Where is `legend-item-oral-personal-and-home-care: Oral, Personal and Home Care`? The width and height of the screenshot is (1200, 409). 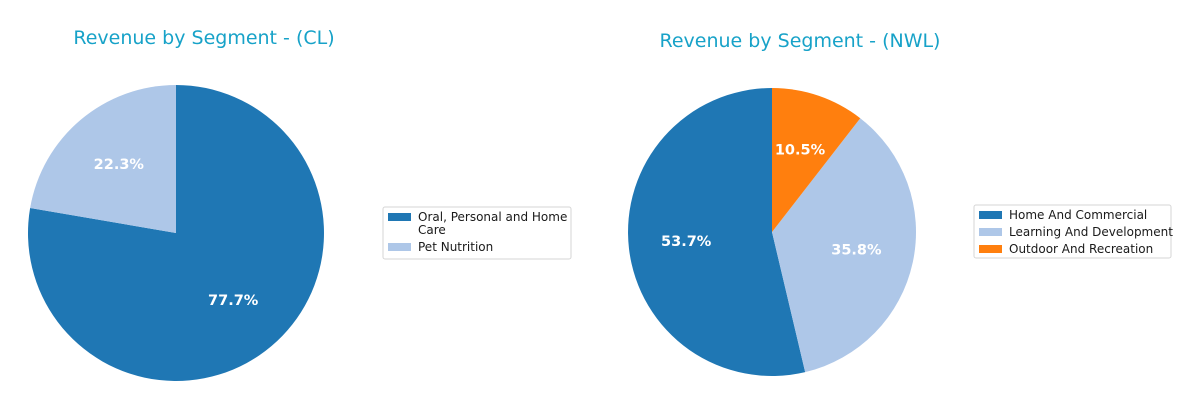
legend-item-oral-personal-and-home-care: Oral, Personal and Home Care is located at coordinates (477, 223).